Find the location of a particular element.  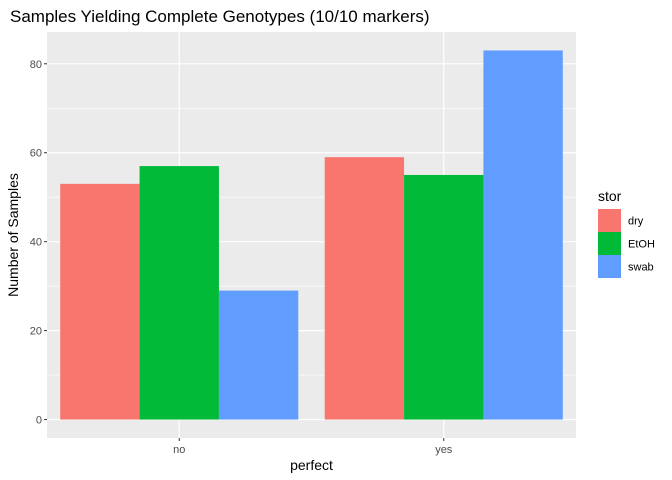

y-tick-label: 40 is located at coordinates (36, 243).